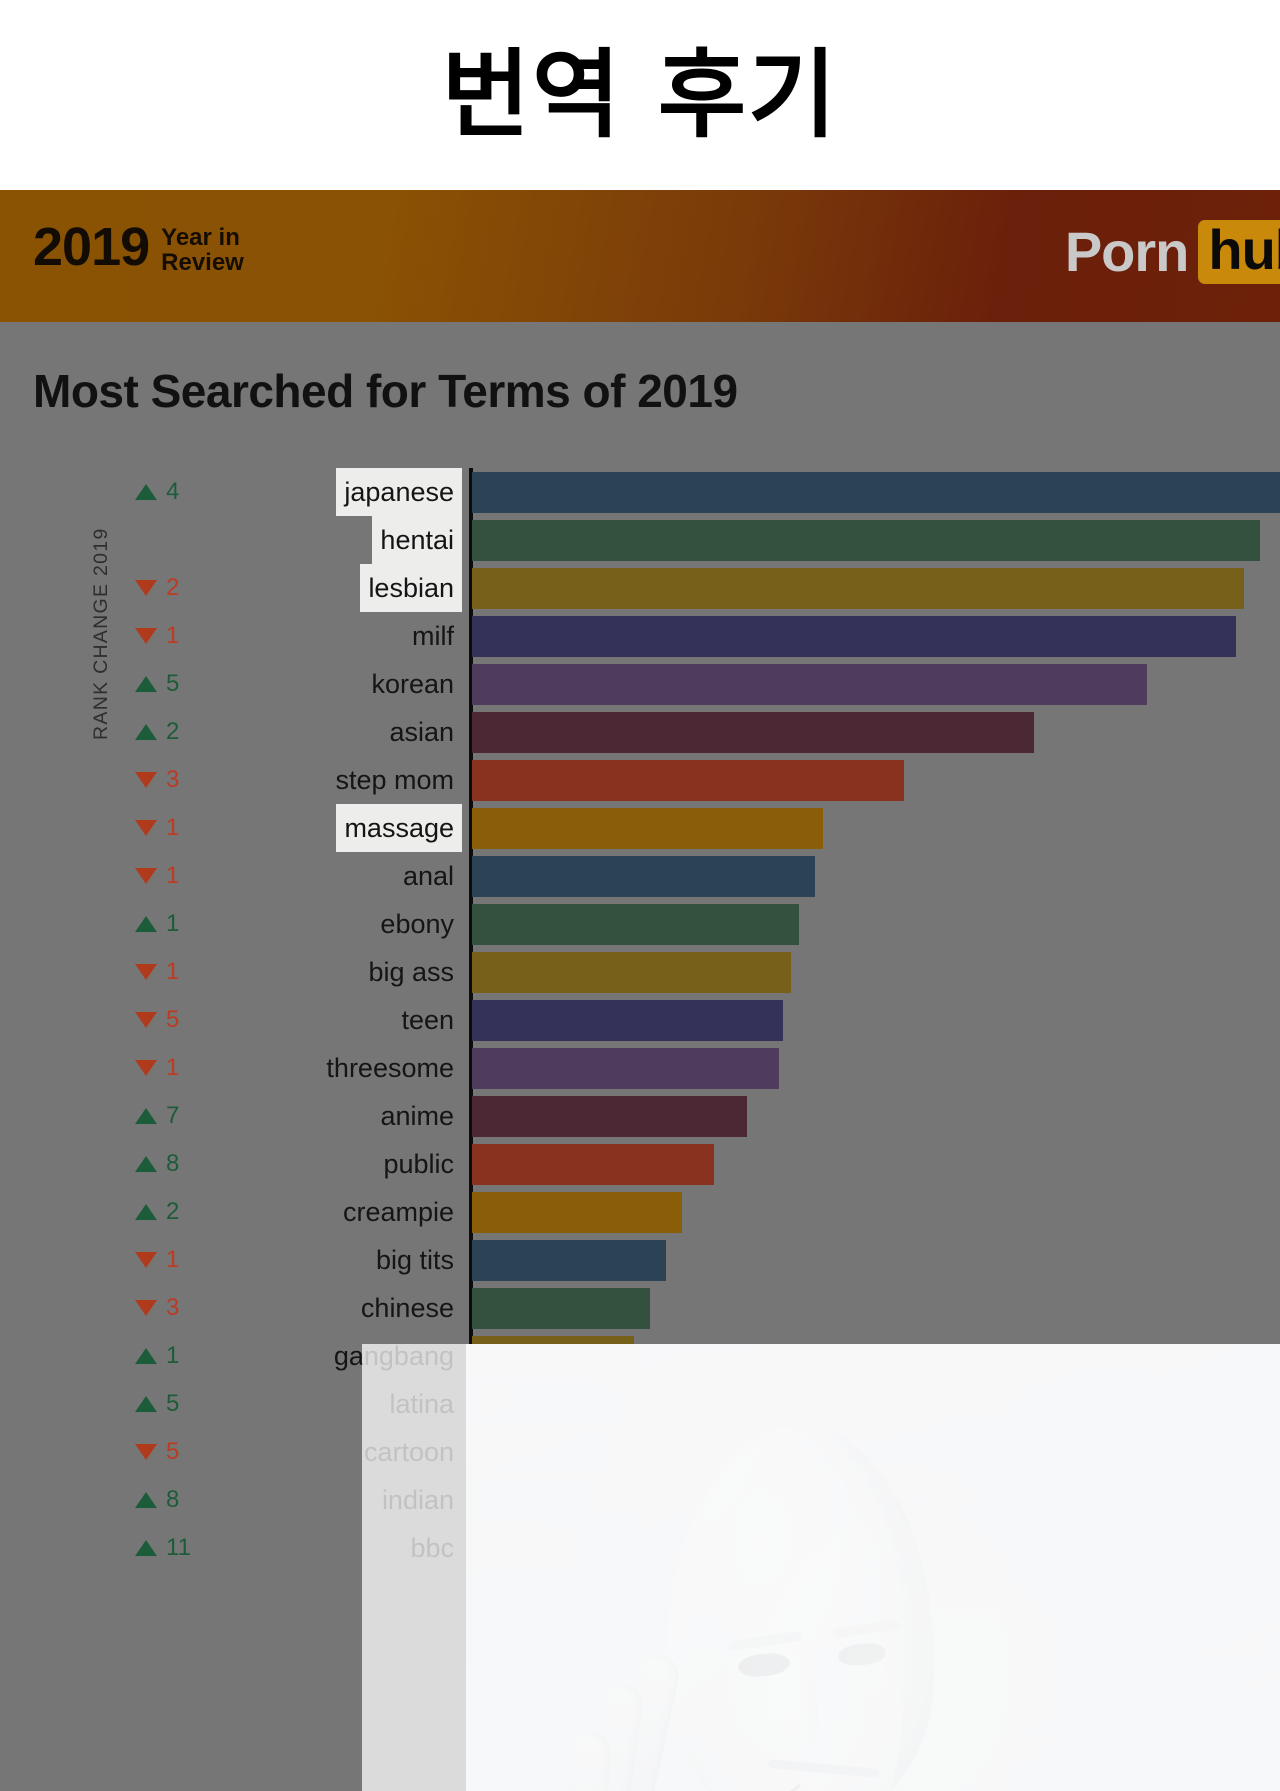  What do you see at coordinates (862, 1654) in the screenshot?
I see `robot-eye-right` at bounding box center [862, 1654].